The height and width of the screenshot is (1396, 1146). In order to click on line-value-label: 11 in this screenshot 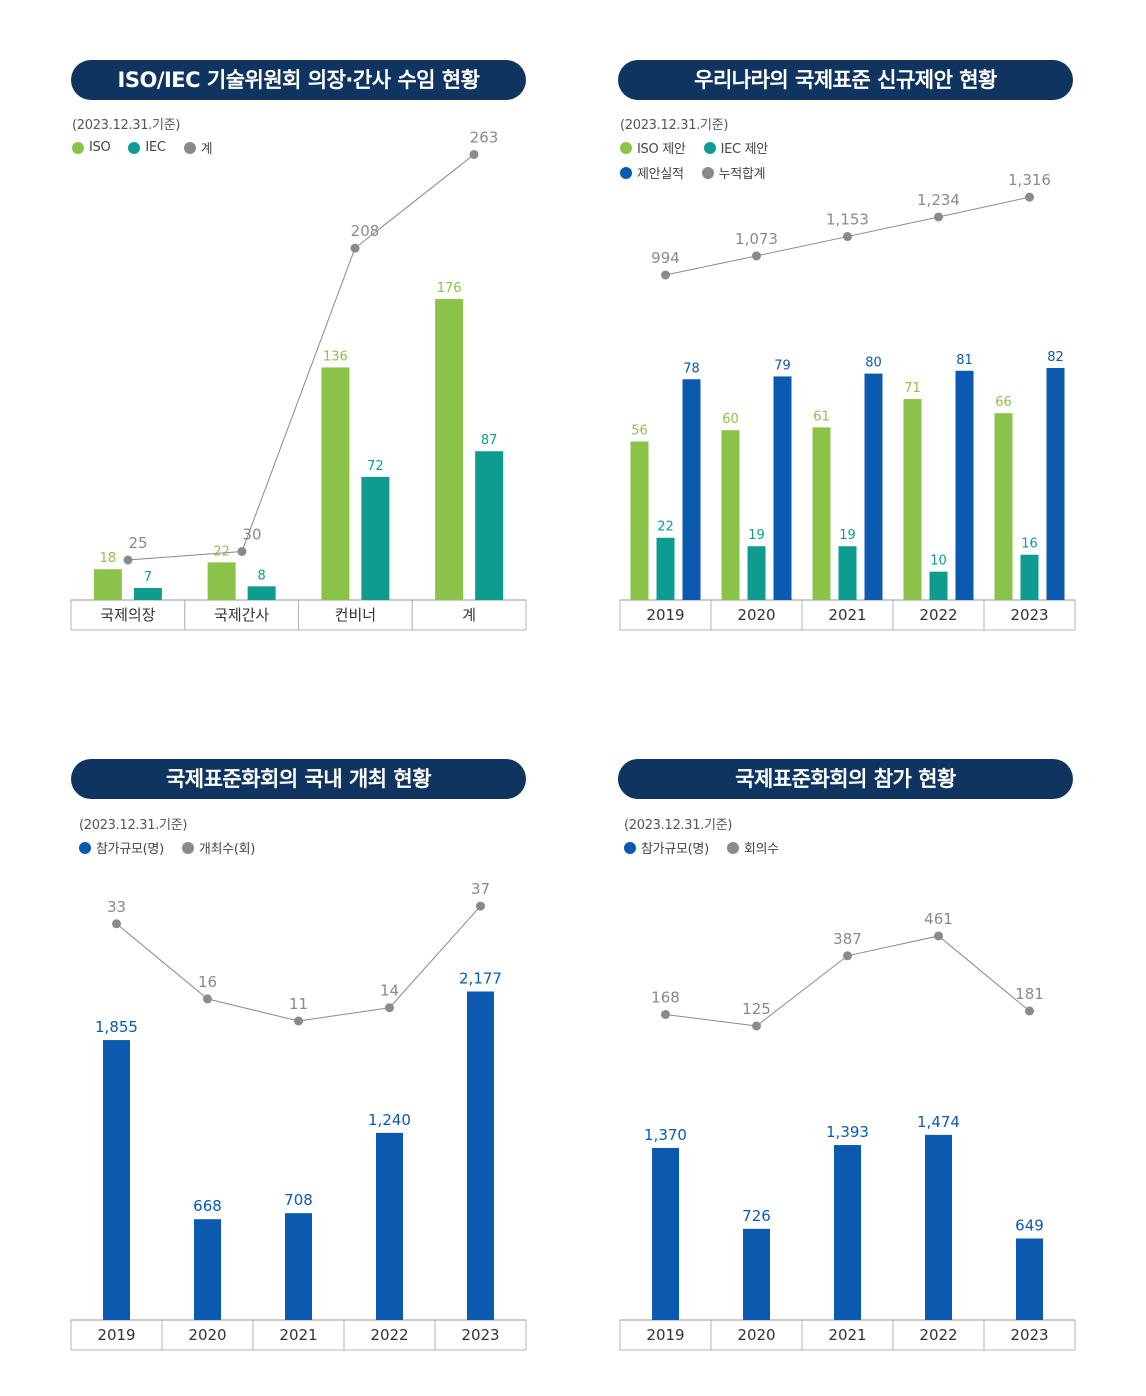, I will do `click(298, 1004)`.